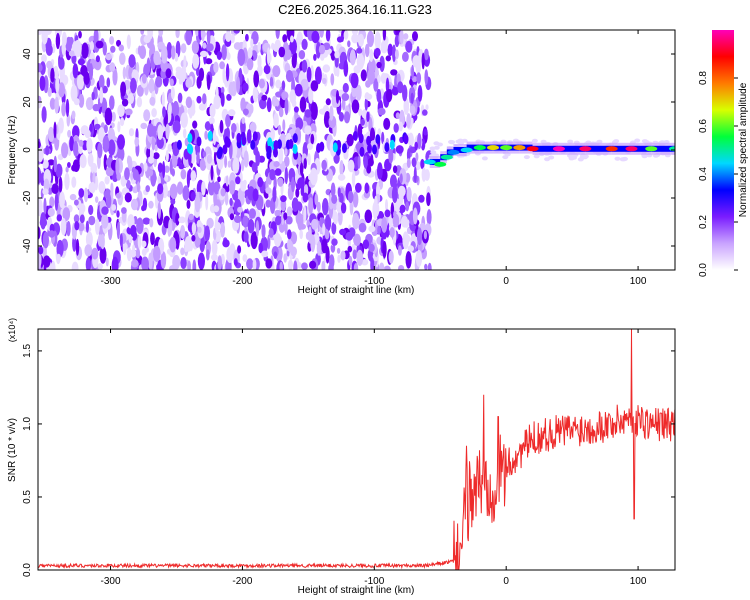 The width and height of the screenshot is (750, 600). I want to click on spectrogram-y-tick-label: 40, so click(27, 54).